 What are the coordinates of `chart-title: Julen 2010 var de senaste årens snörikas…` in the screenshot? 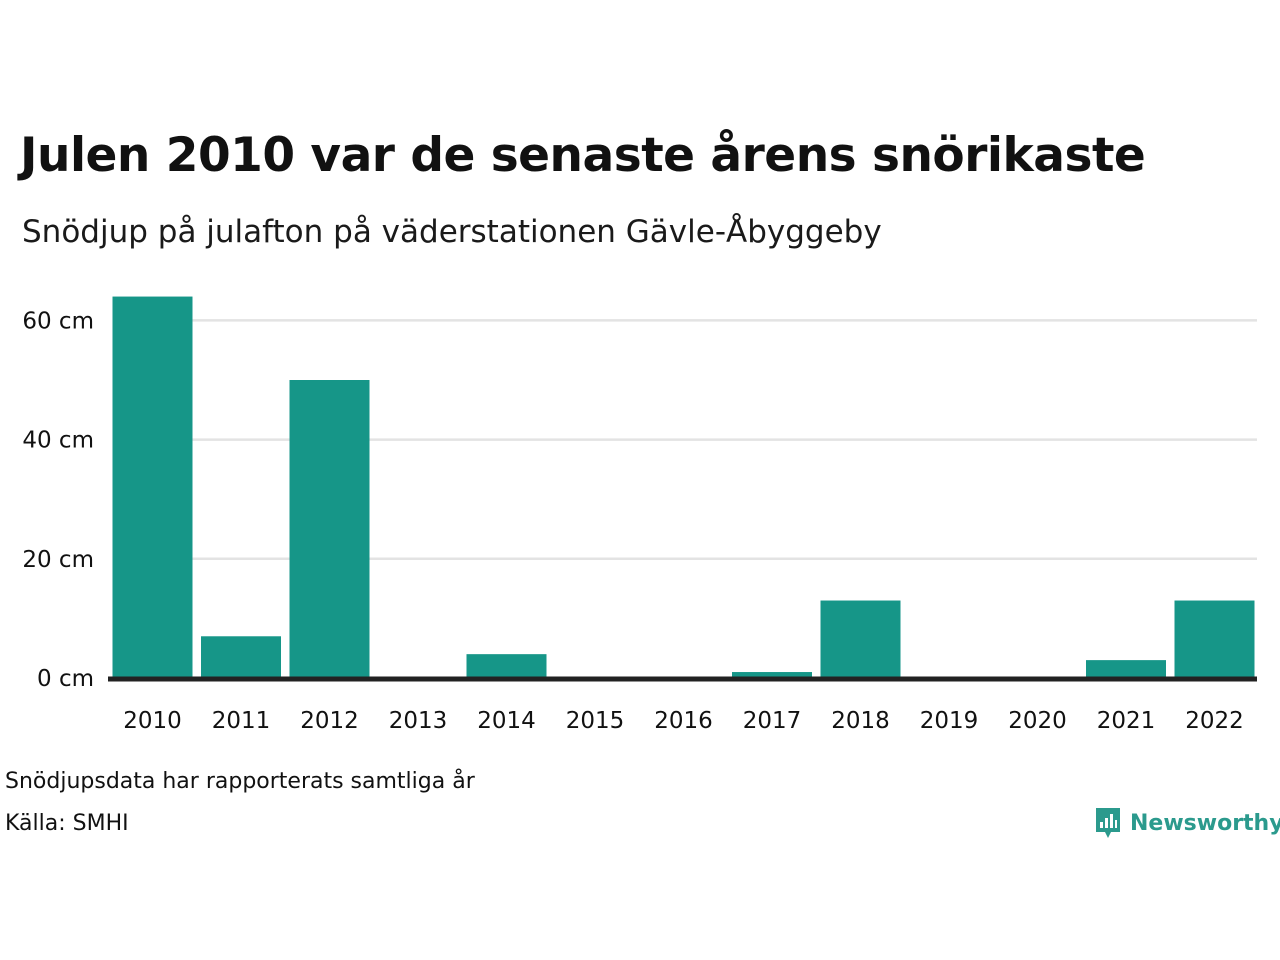 It's located at (583, 155).